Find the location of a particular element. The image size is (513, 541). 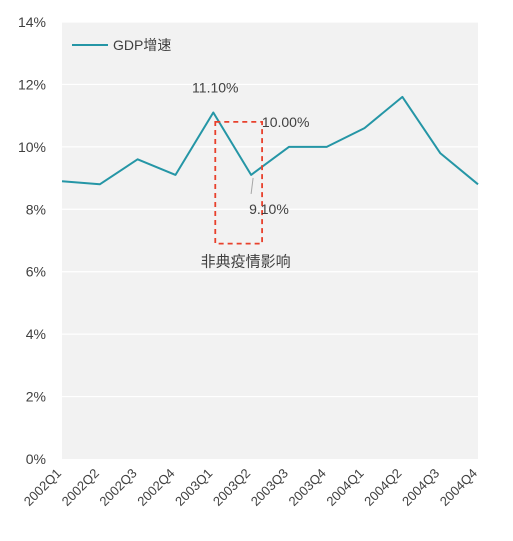

y-tick-label: 2% is located at coordinates (36, 397).